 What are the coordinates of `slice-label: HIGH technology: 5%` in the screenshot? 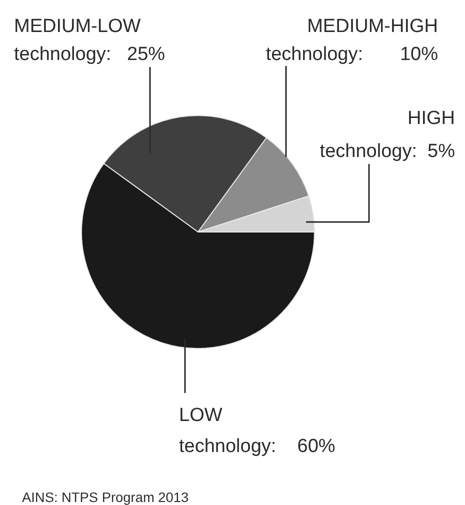 It's located at (388, 135).